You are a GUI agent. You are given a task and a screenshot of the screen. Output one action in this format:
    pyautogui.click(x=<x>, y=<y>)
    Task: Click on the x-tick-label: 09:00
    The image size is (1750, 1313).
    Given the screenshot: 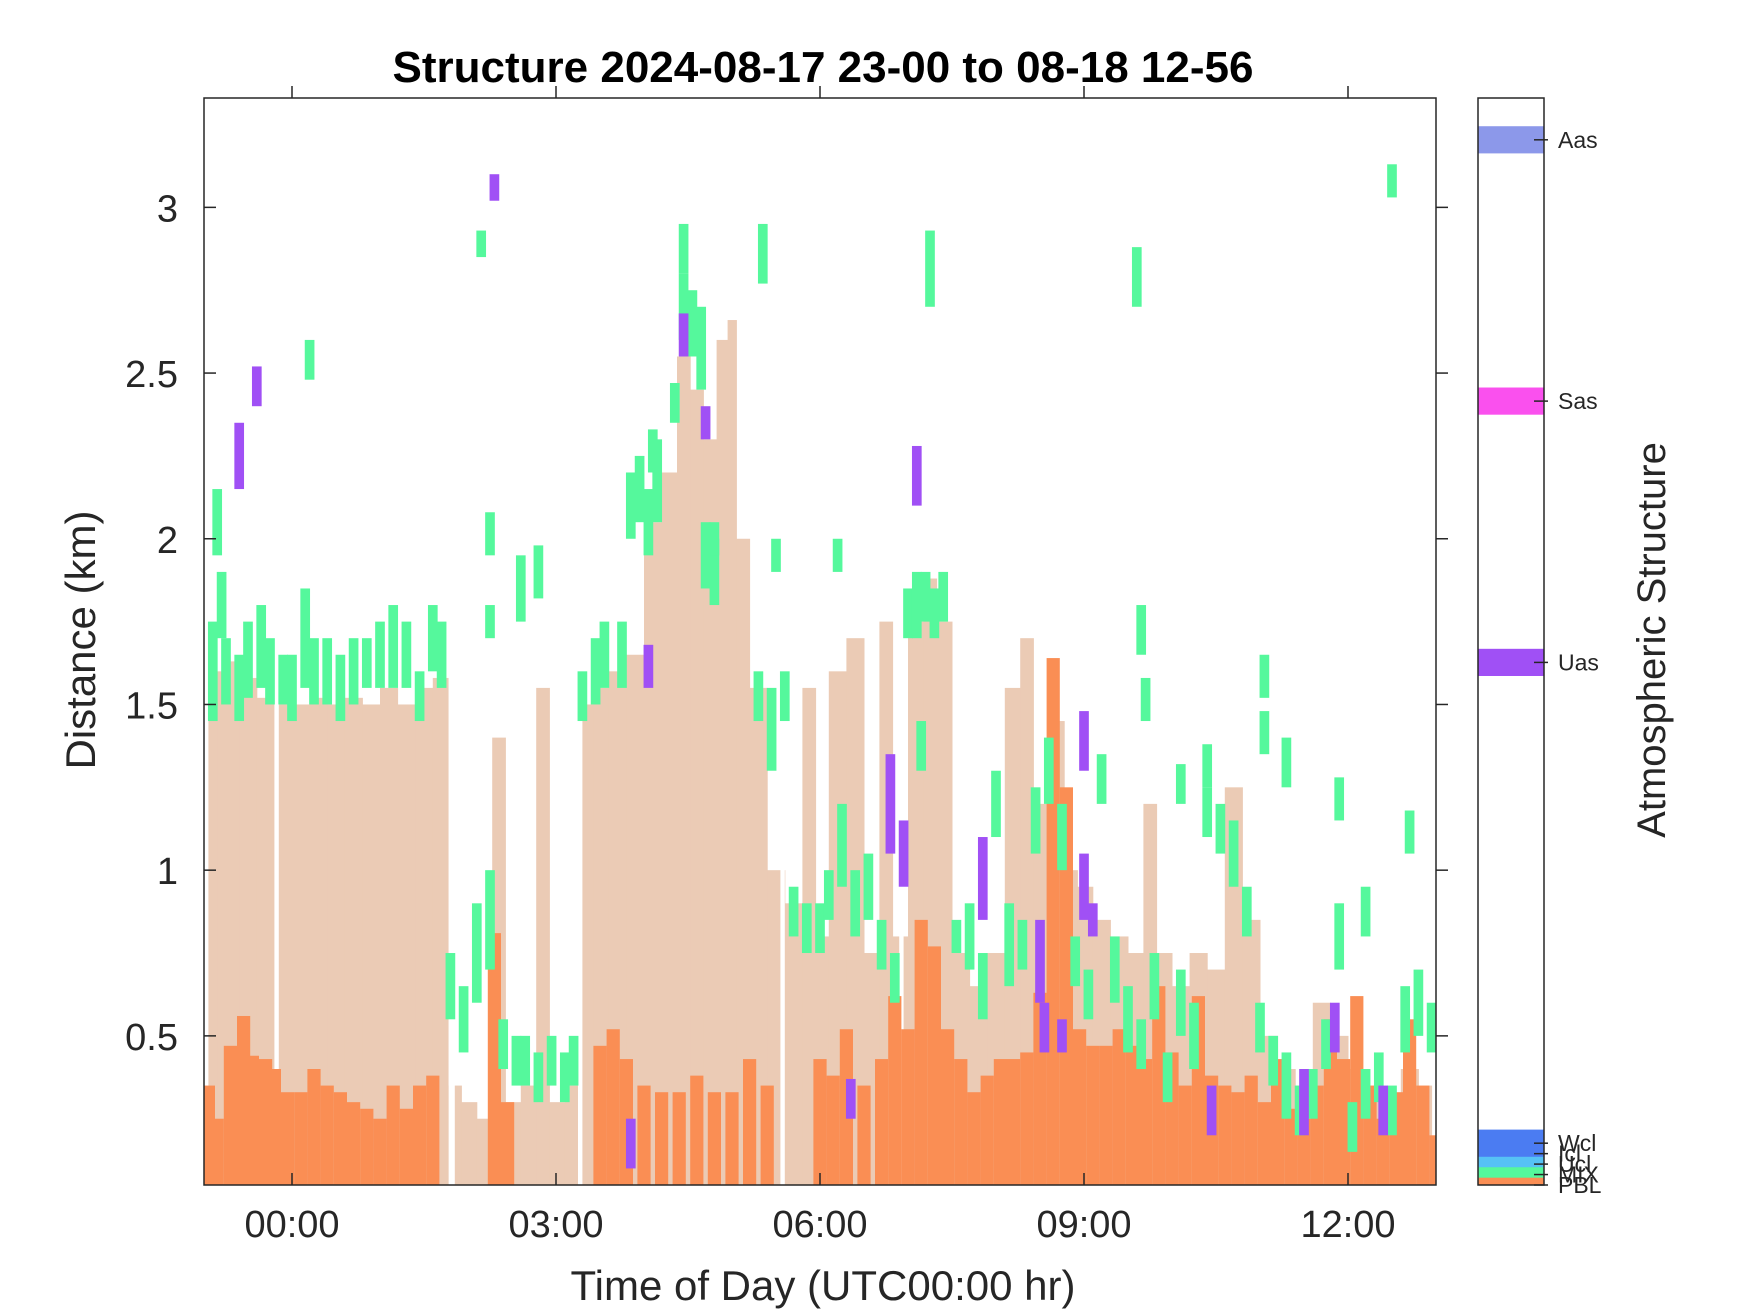 What is the action you would take?
    pyautogui.click(x=1083, y=1225)
    